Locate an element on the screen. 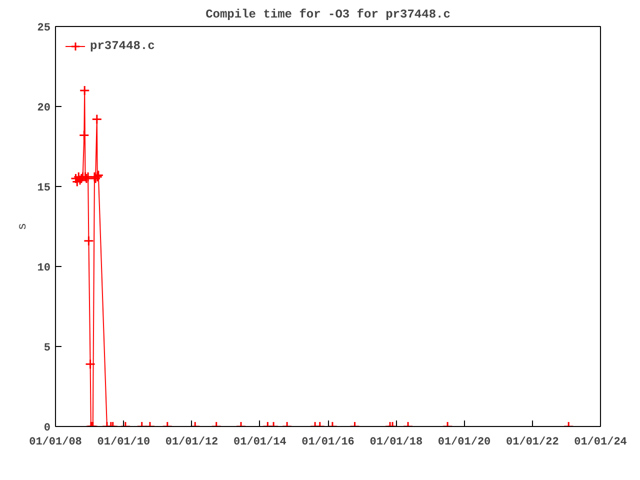 Image resolution: width=640 pixels, height=480 pixels. legend-label: pr37448.c is located at coordinates (122, 46).